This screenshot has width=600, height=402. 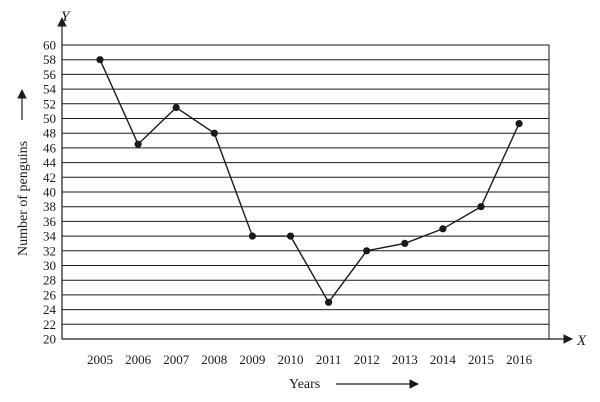 What do you see at coordinates (50, 74) in the screenshot?
I see `y-tick-label: 56` at bounding box center [50, 74].